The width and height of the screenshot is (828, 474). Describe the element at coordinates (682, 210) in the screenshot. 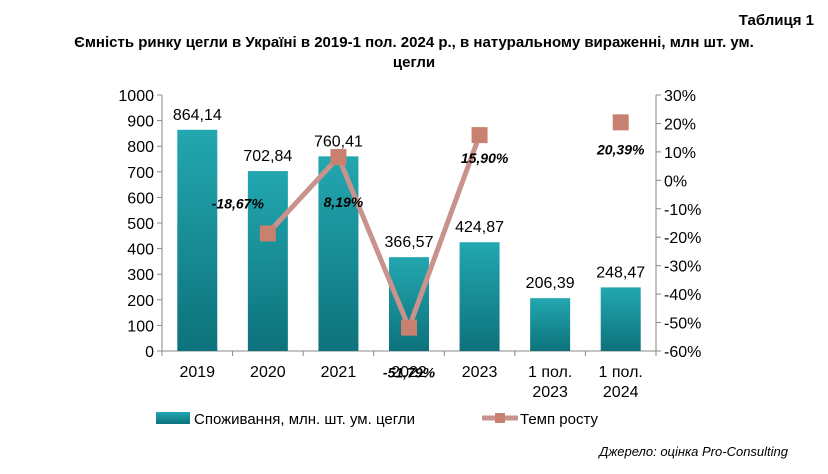

I see `right-tick-label: -10%` at that location.